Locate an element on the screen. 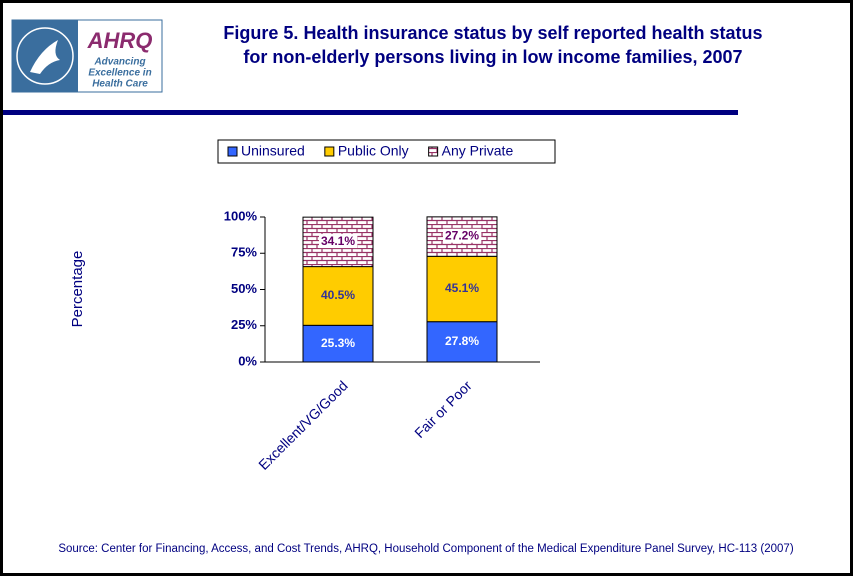 The height and width of the screenshot is (576, 853). value-label: 27.2% is located at coordinates (462, 236).